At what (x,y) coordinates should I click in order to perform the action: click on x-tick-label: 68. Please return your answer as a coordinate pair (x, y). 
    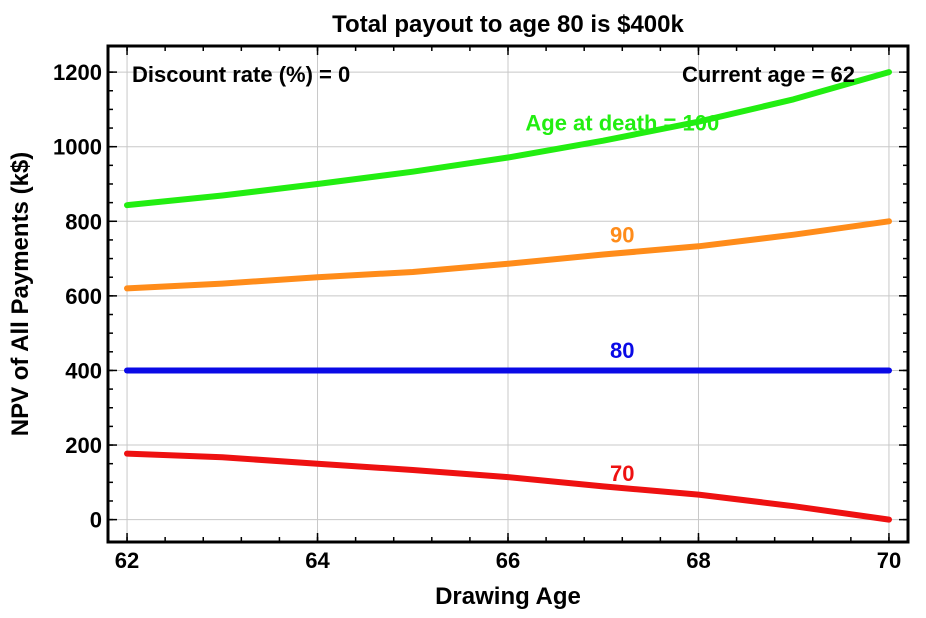
    Looking at the image, I should click on (698, 560).